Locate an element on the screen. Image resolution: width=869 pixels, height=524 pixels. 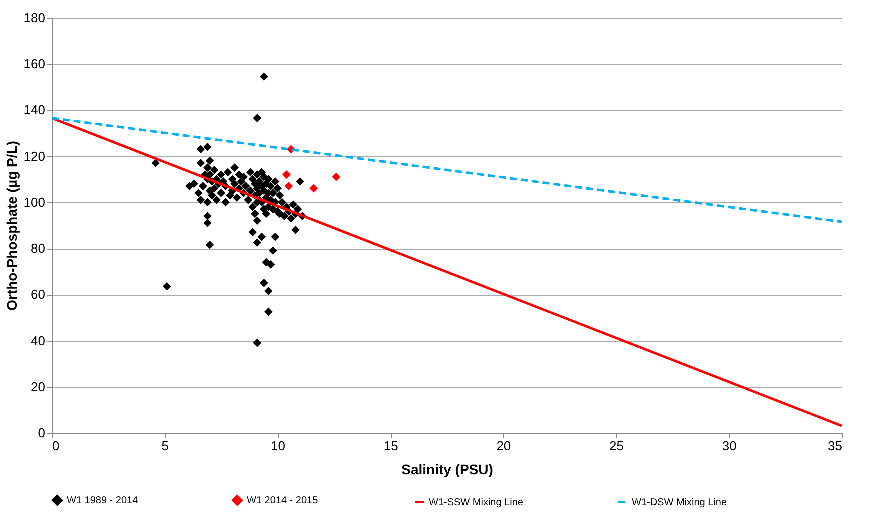
legend-label: W1-SSW Mixing Line is located at coordinates (476, 502).